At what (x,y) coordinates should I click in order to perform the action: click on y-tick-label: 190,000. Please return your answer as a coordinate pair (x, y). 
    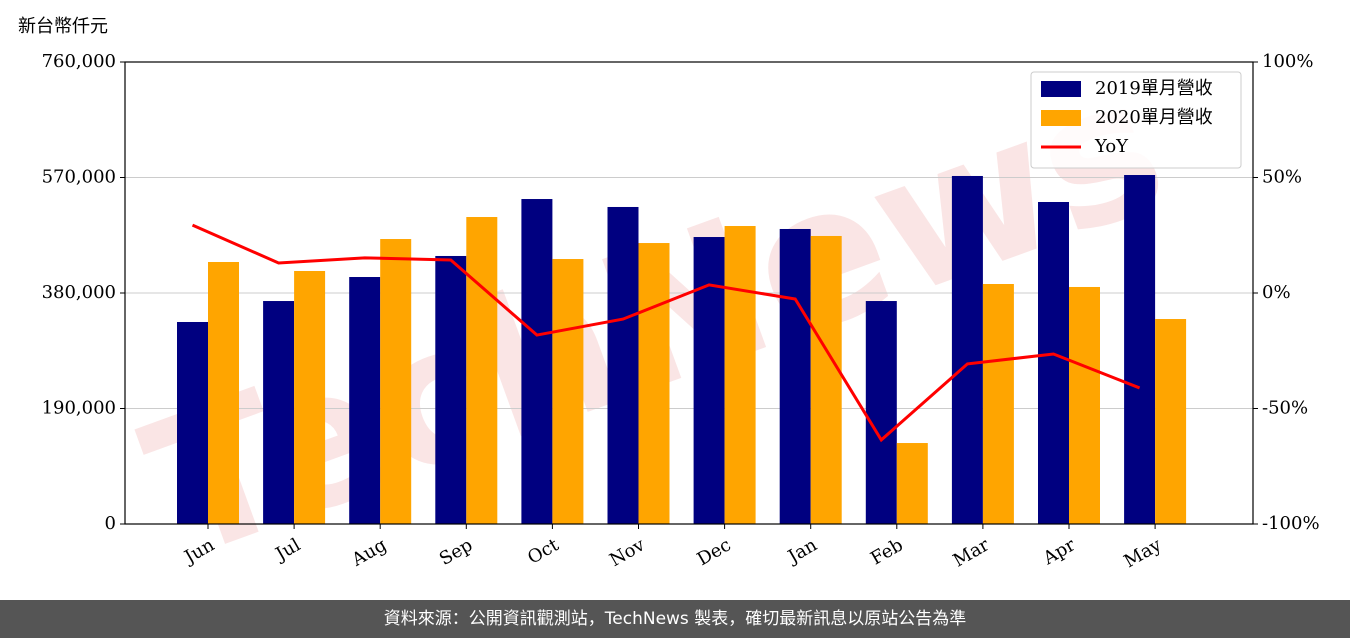
    Looking at the image, I should click on (79, 408).